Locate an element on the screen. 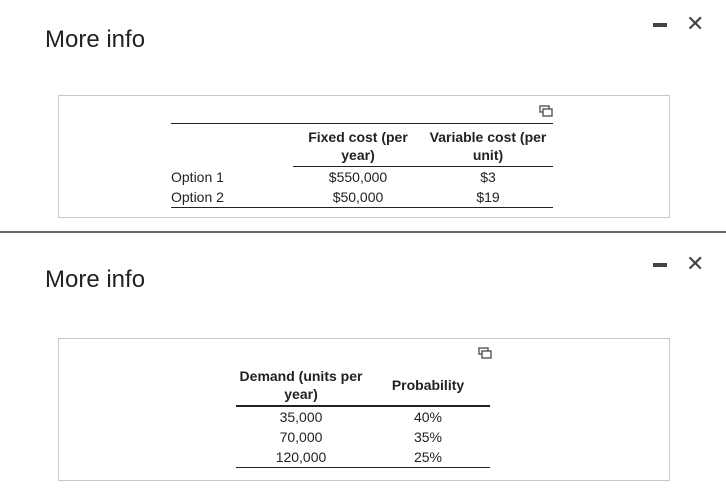  table-row: Option 2 $50,000 $19 is located at coordinates (362, 197).